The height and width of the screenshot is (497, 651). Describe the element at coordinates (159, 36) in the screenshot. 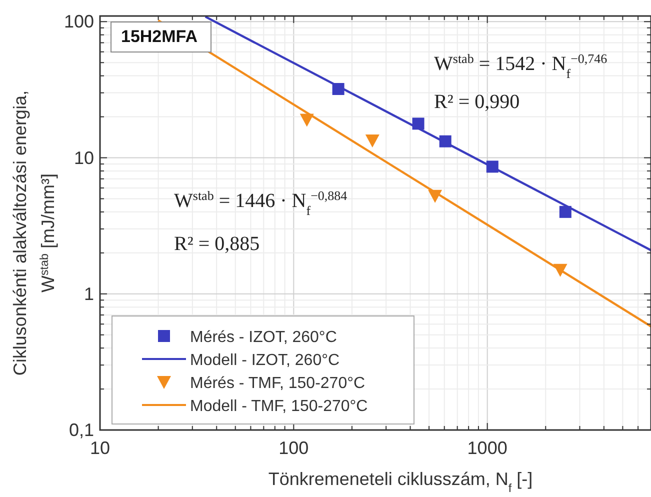

I see `annotation: 15H2MFA` at that location.